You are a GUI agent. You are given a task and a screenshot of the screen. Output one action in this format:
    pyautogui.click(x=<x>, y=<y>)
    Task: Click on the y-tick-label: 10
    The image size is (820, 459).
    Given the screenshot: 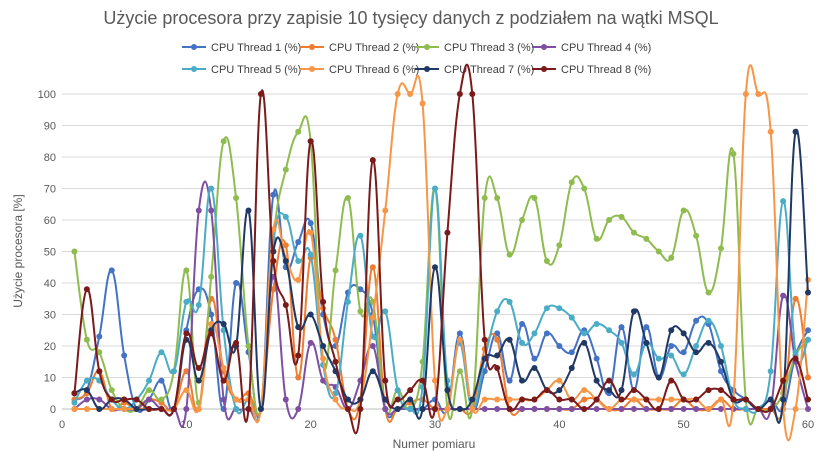 What is the action you would take?
    pyautogui.click(x=50, y=379)
    